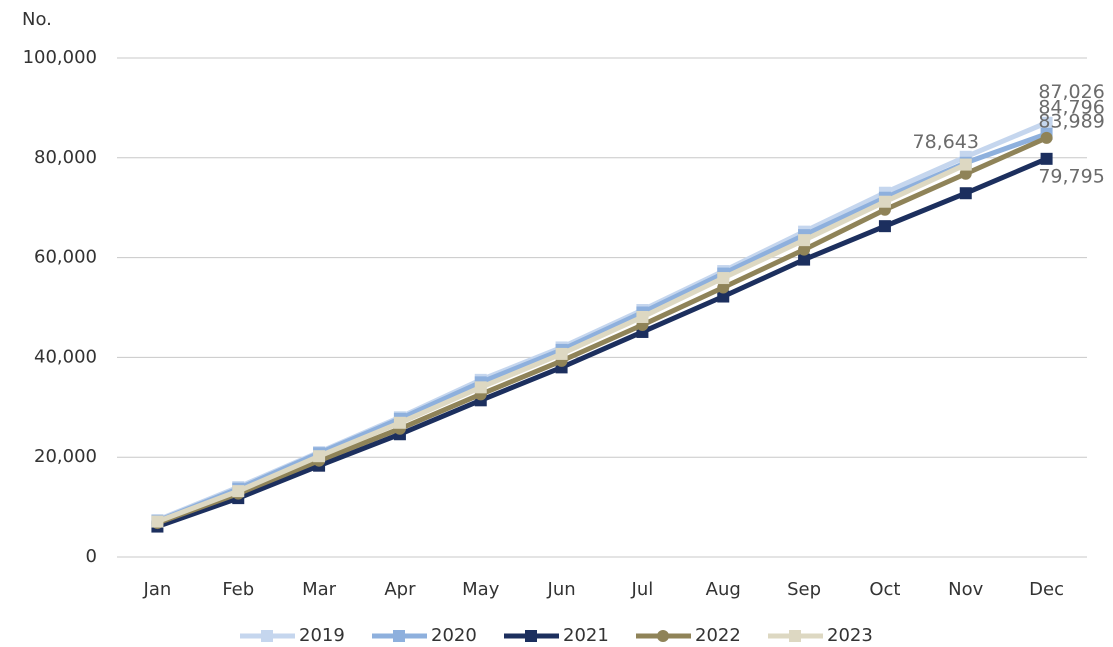 Image resolution: width=1113 pixels, height=647 pixels. What do you see at coordinates (850, 635) in the screenshot?
I see `legend-label: 2023` at bounding box center [850, 635].